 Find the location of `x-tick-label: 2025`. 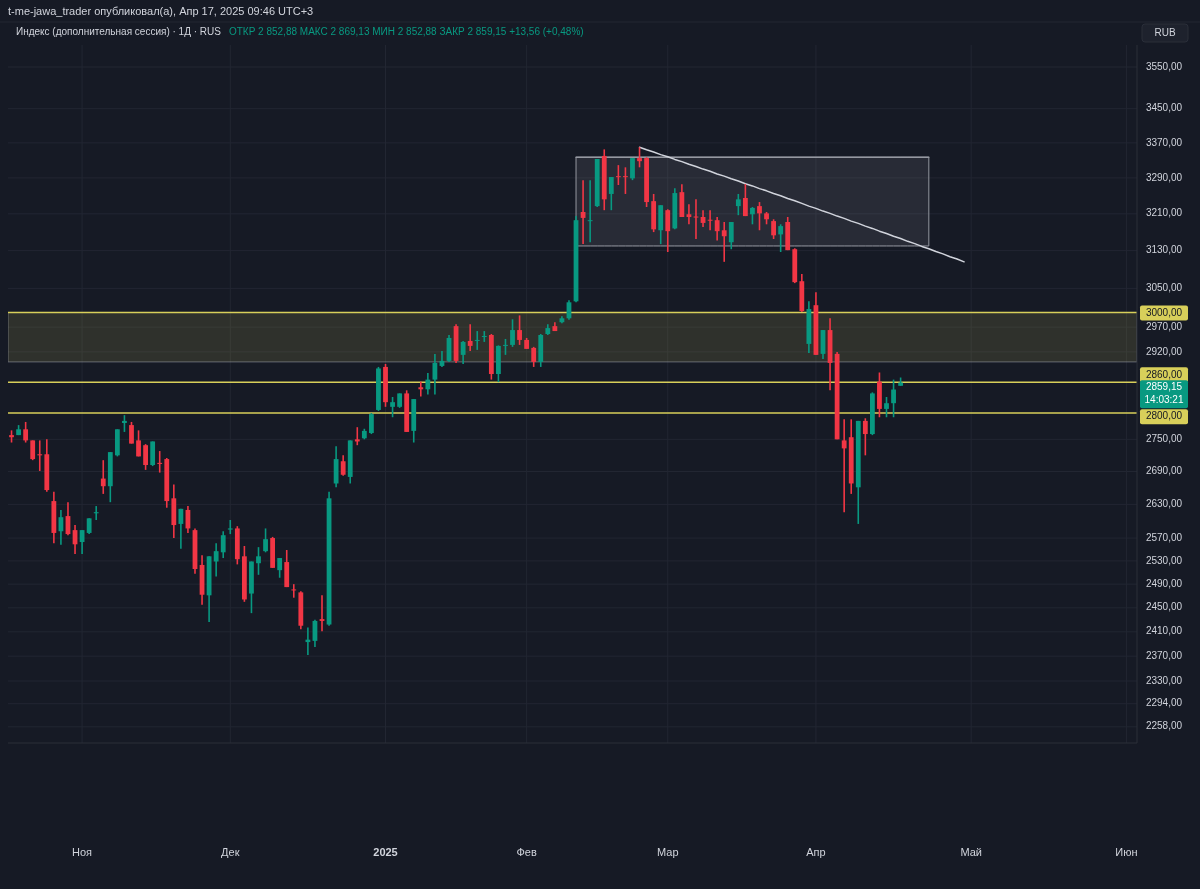

x-tick-label: 2025 is located at coordinates (385, 851).